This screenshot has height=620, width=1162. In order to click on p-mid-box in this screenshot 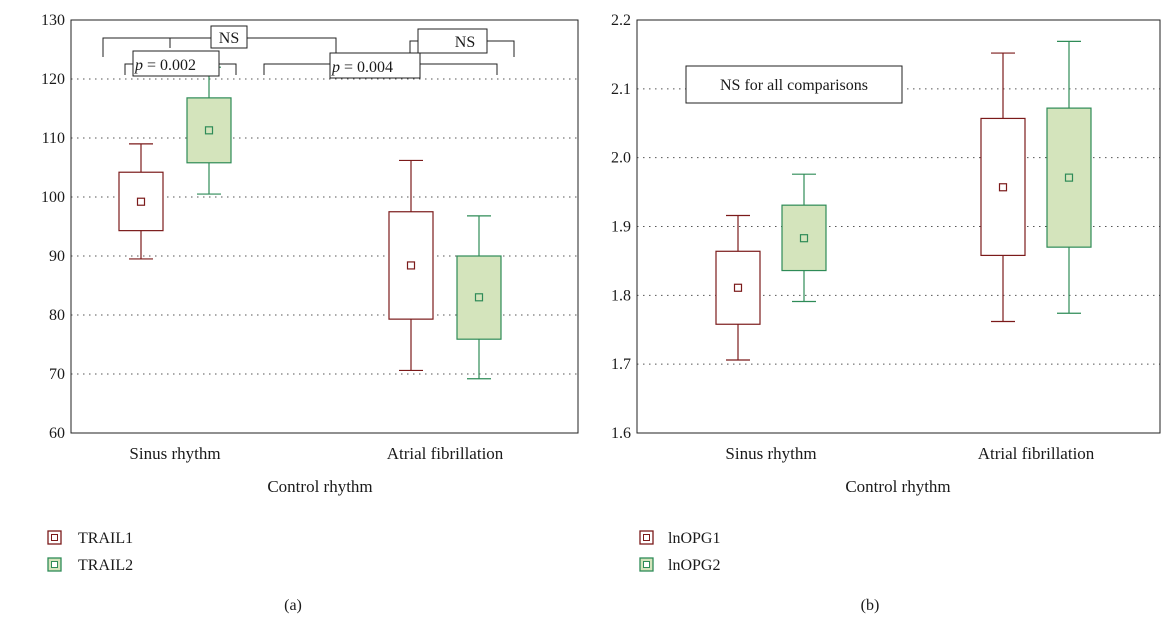, I will do `click(375, 65)`.